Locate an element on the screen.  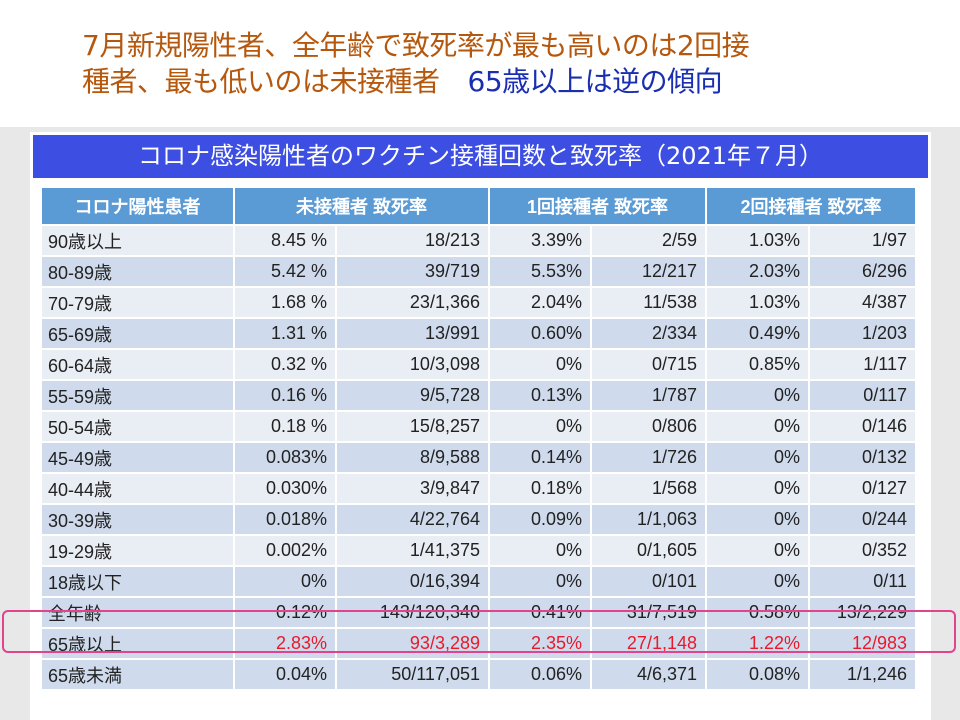
header-unvaccinated: 未接種者 致死率 is located at coordinates (361, 206).